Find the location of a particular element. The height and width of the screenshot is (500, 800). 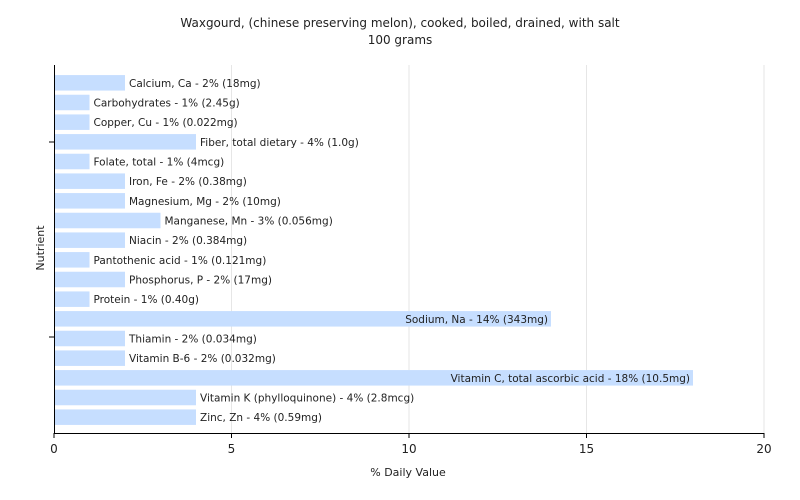

bar-label-4: Folate, total - 1% (4mcg) is located at coordinates (159, 163).